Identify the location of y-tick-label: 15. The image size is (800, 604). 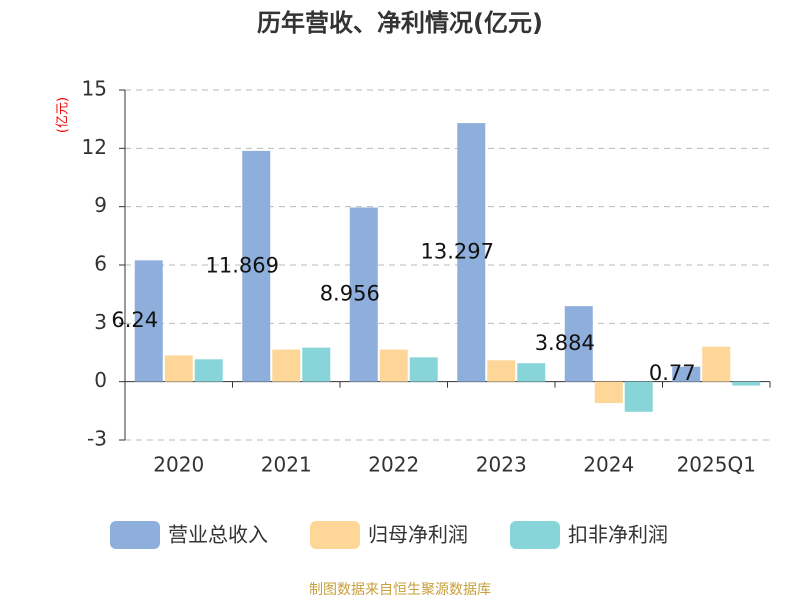
(94, 89).